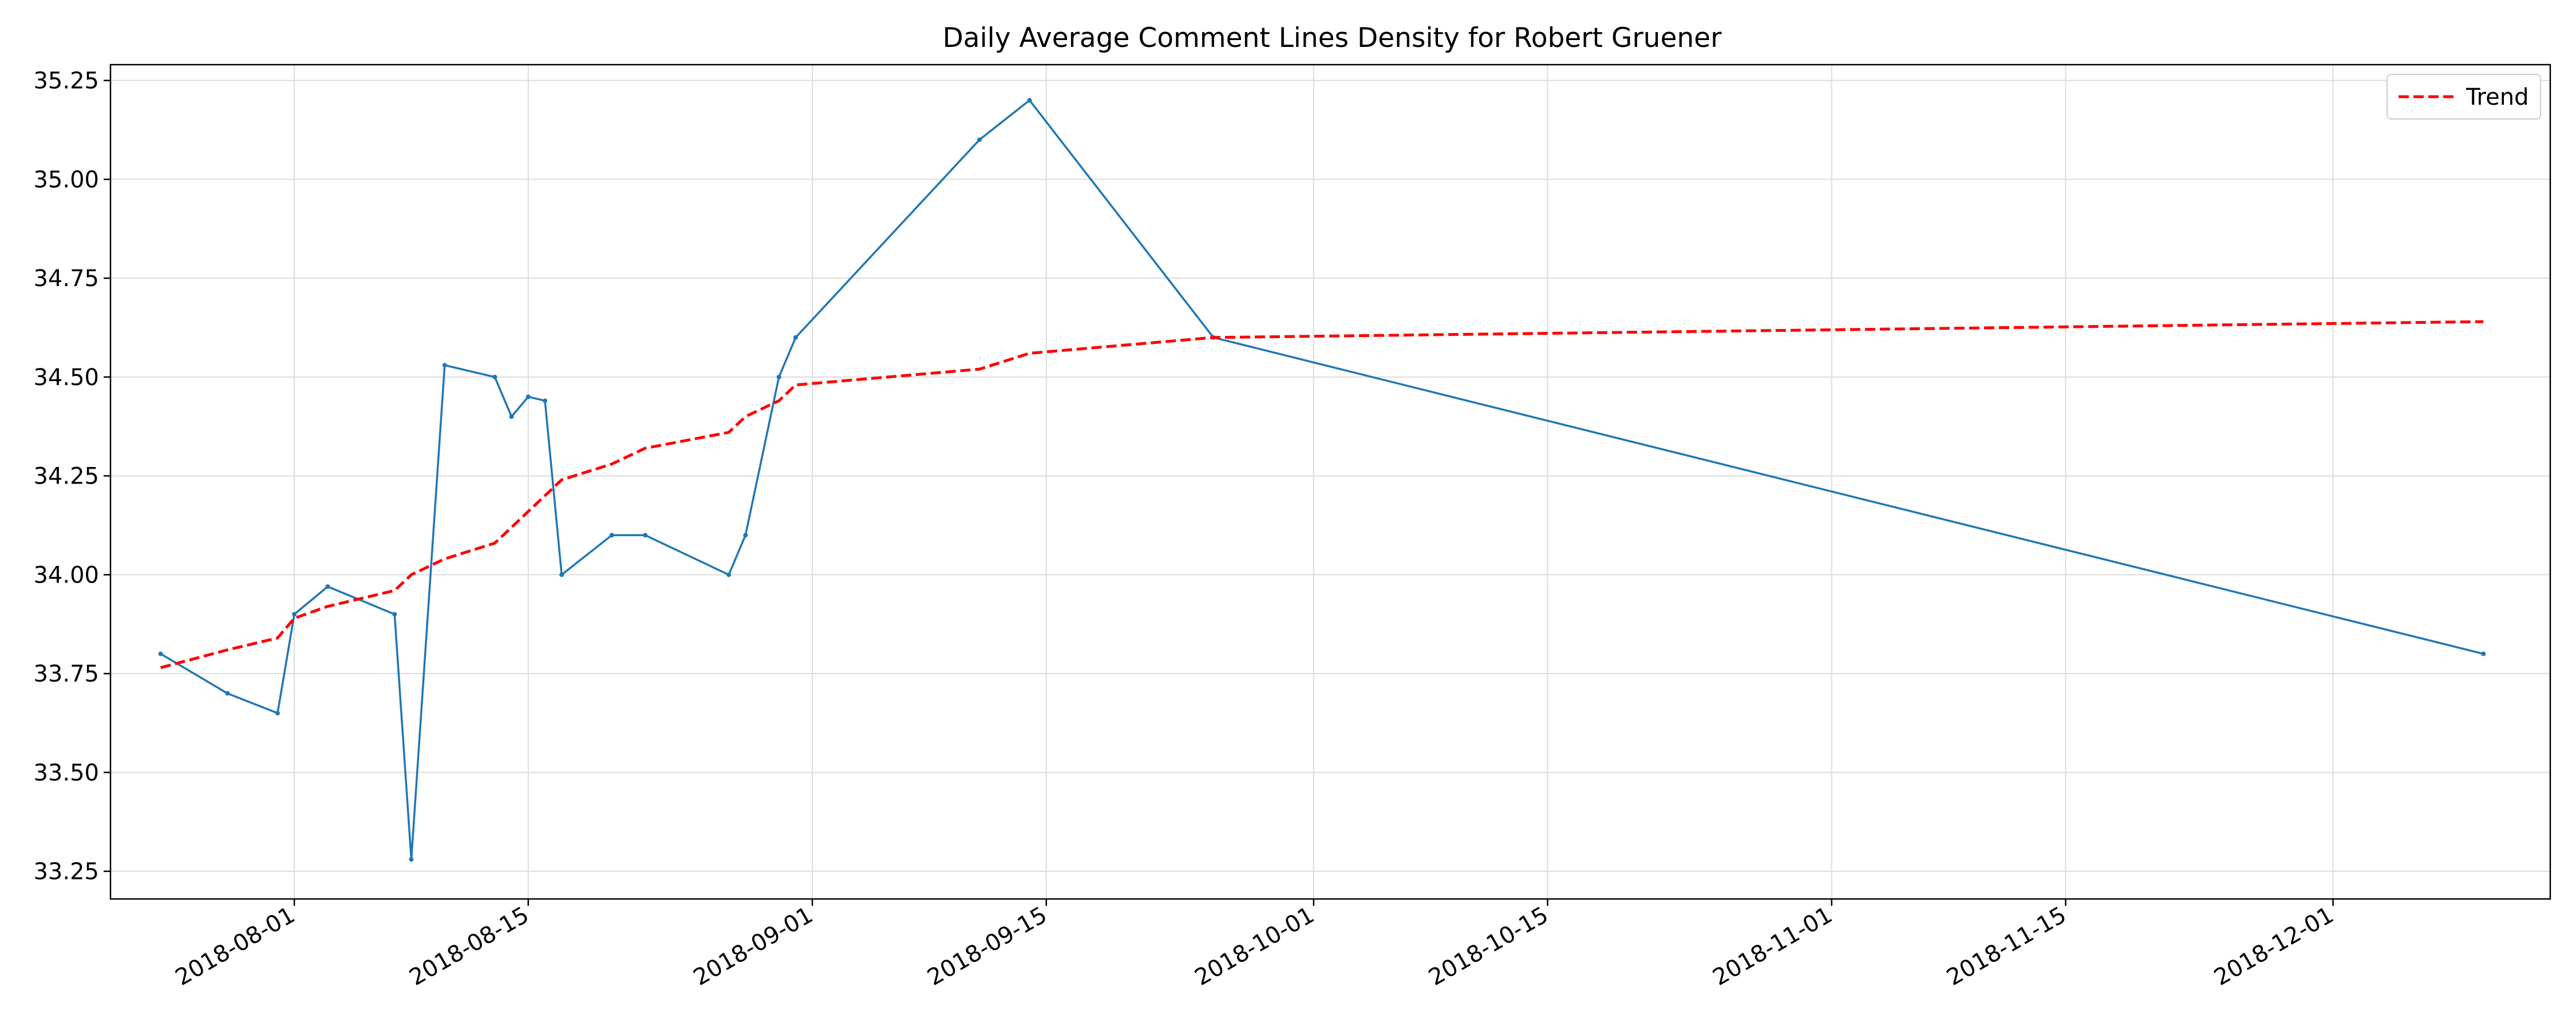 The image size is (2576, 1030). What do you see at coordinates (66, 575) in the screenshot?
I see `y-tick-label-34-00: 34.00` at bounding box center [66, 575].